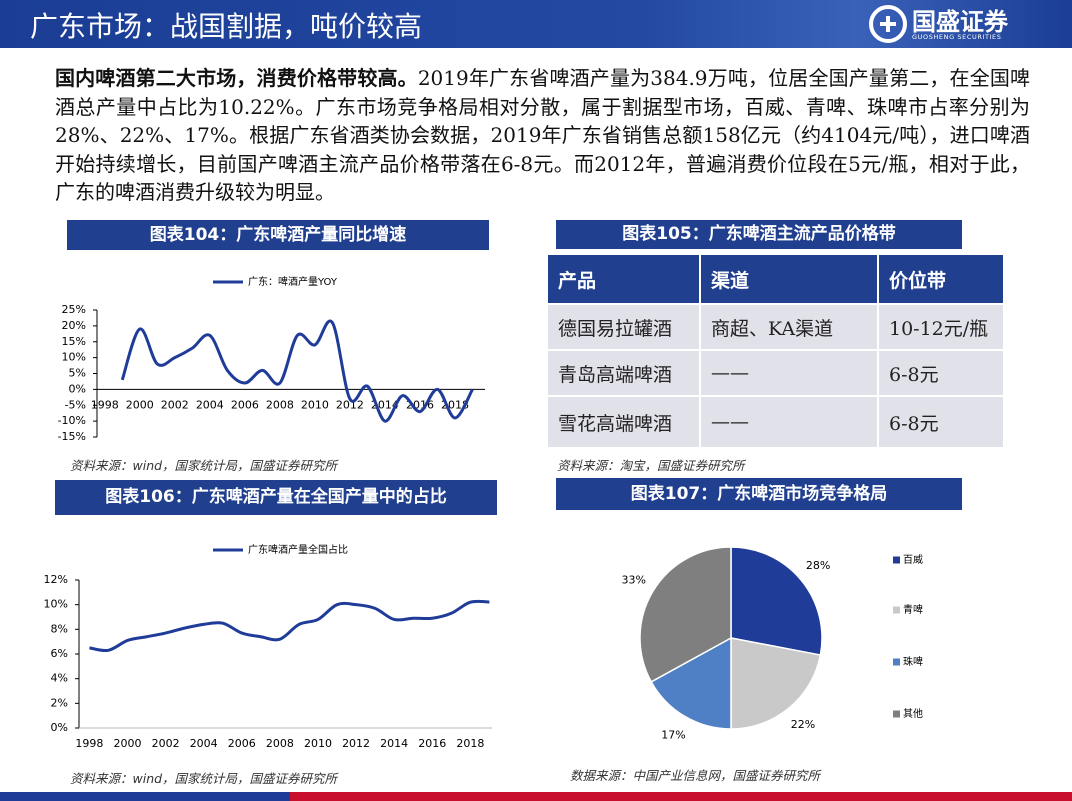 This screenshot has width=1072, height=801. Describe the element at coordinates (624, 326) in the screenshot. I see `cell: 德国易拉罐酒` at that location.